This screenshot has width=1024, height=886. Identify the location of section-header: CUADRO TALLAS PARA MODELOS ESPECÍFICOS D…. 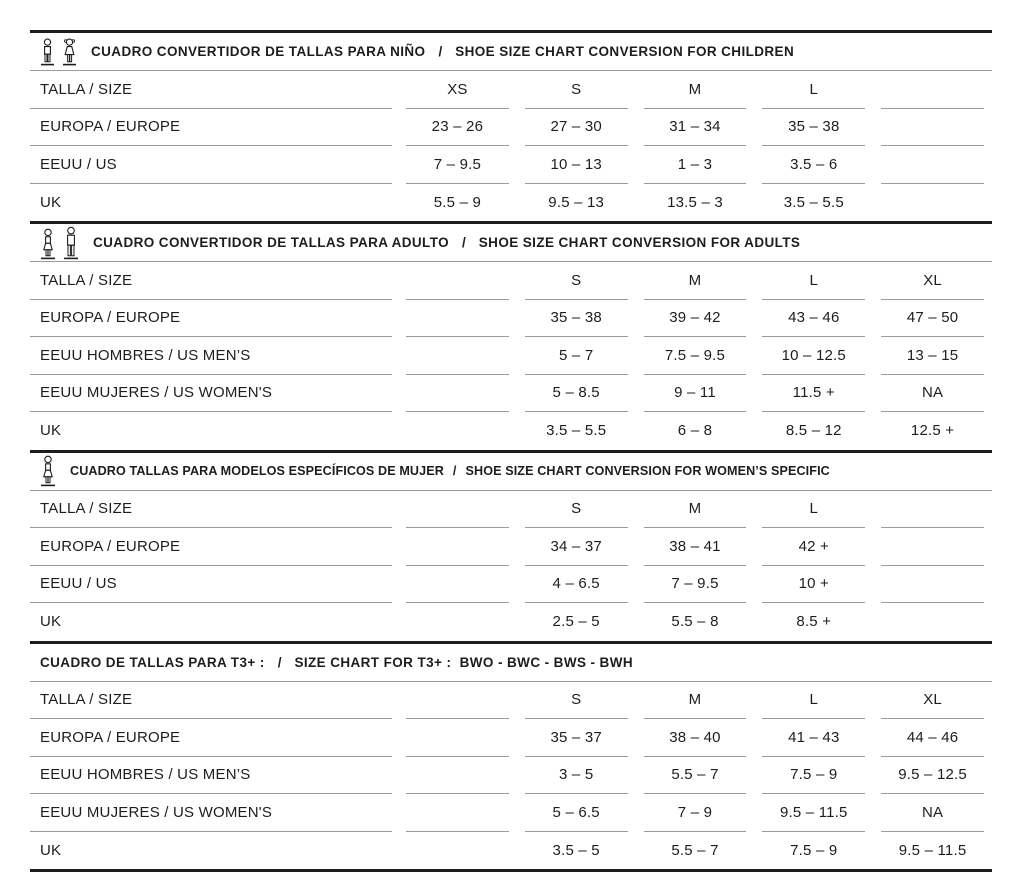
(511, 472).